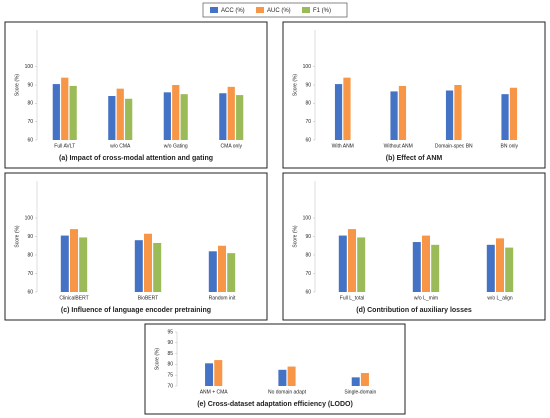 The image size is (550, 418). What do you see at coordinates (509, 146) in the screenshot?
I see `x-tick-label: BN only` at bounding box center [509, 146].